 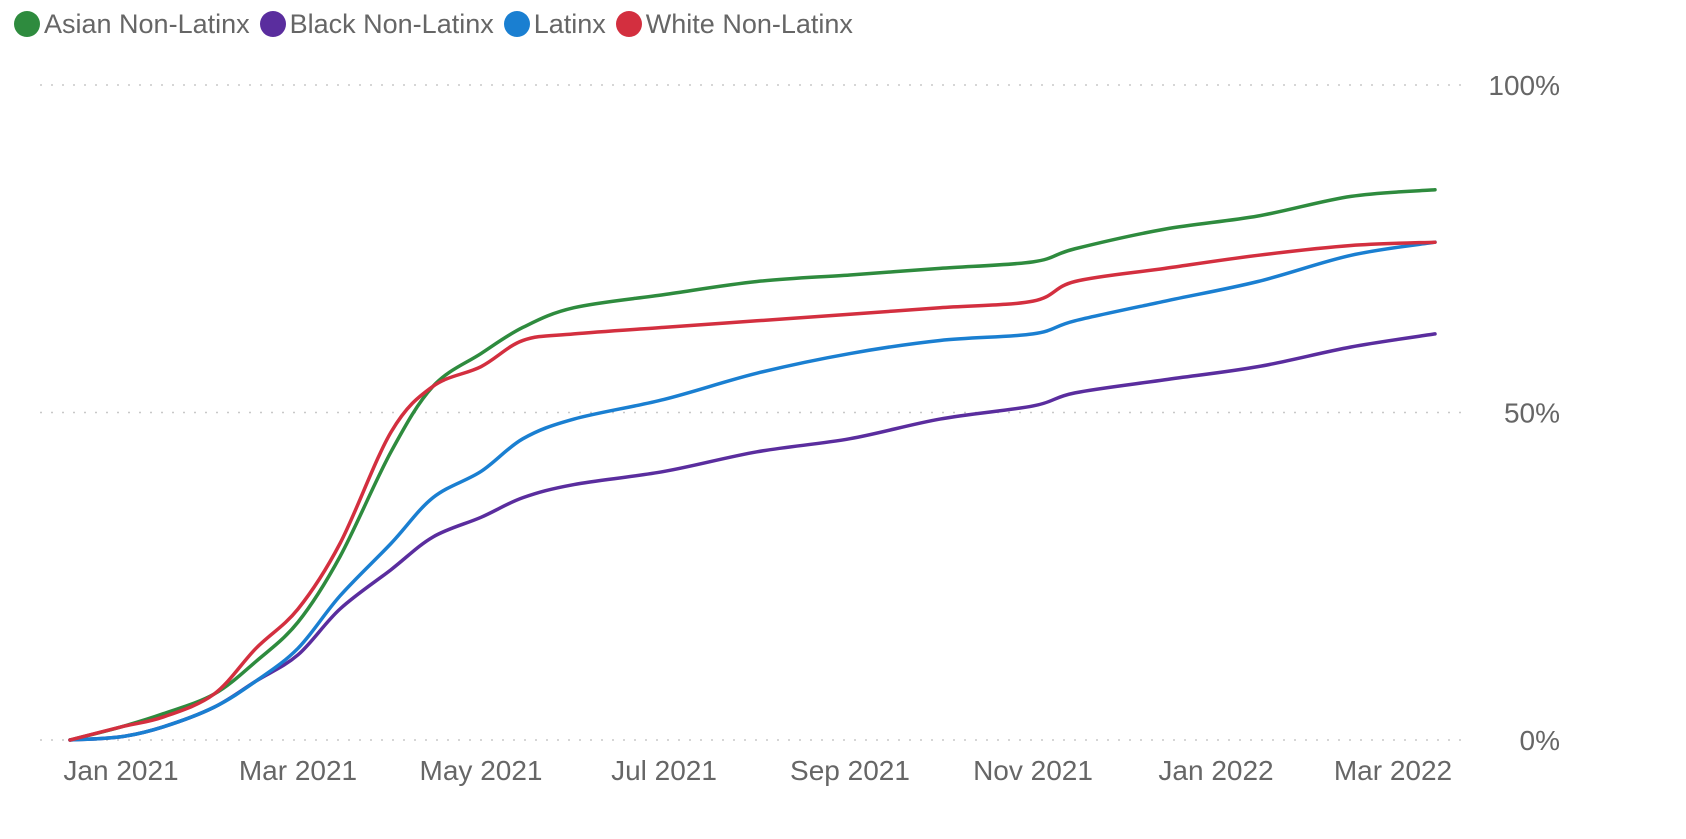 What do you see at coordinates (628, 24) in the screenshot?
I see `legend-dot-white` at bounding box center [628, 24].